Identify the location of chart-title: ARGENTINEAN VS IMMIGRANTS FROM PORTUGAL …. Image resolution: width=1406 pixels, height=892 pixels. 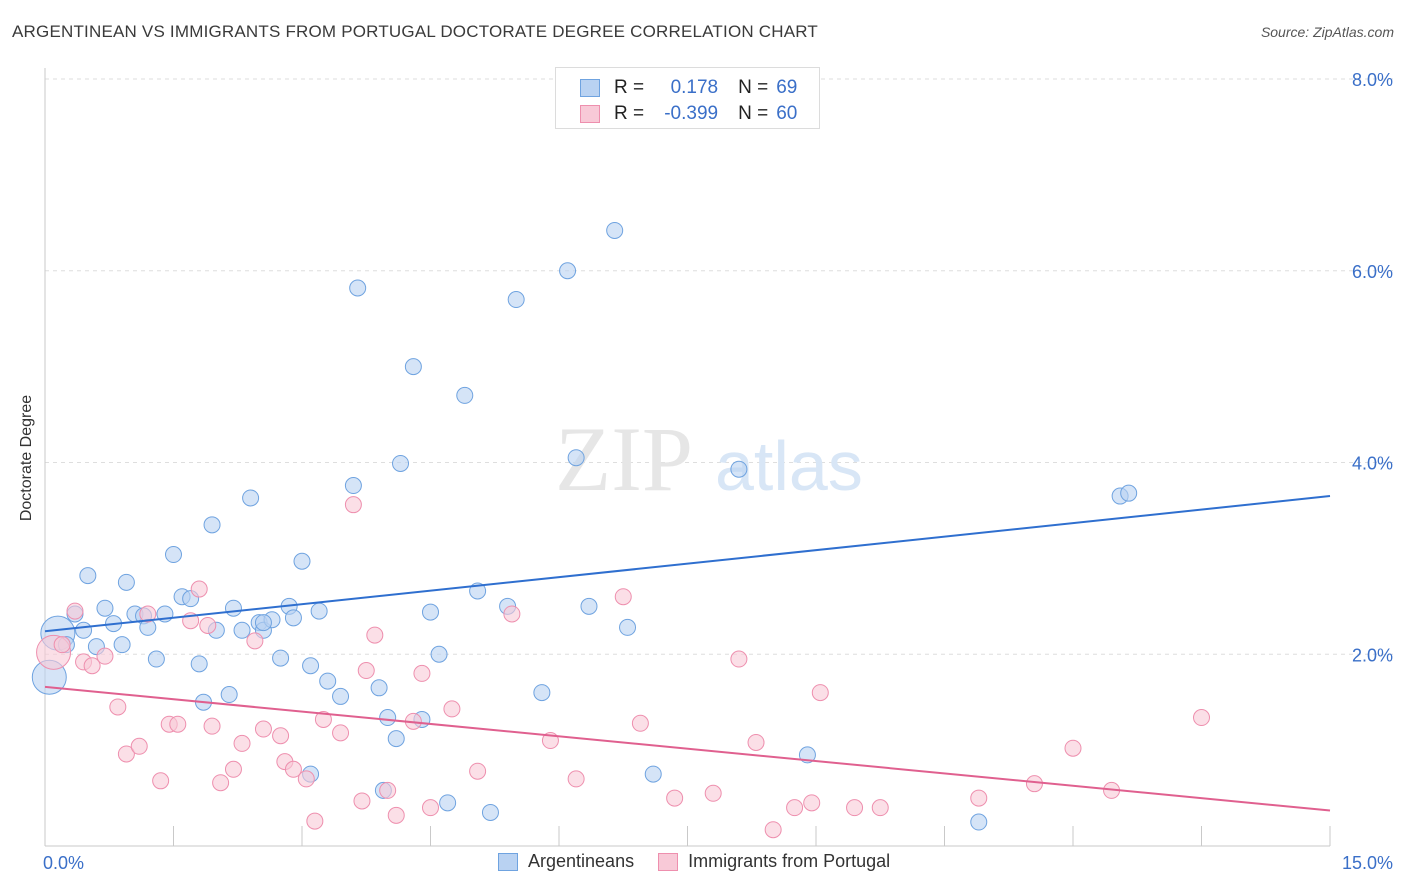
(415, 31).